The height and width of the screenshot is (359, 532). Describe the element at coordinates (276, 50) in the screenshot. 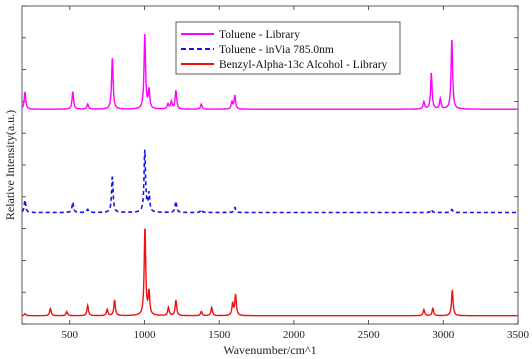

I see `legend-label-toluene-invia: Toluene - inVia 785.0nm` at that location.